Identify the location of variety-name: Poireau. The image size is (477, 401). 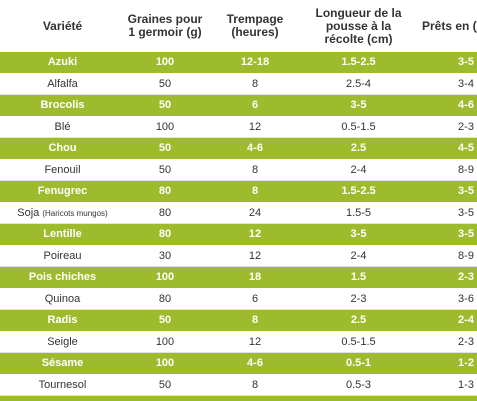
(62, 255).